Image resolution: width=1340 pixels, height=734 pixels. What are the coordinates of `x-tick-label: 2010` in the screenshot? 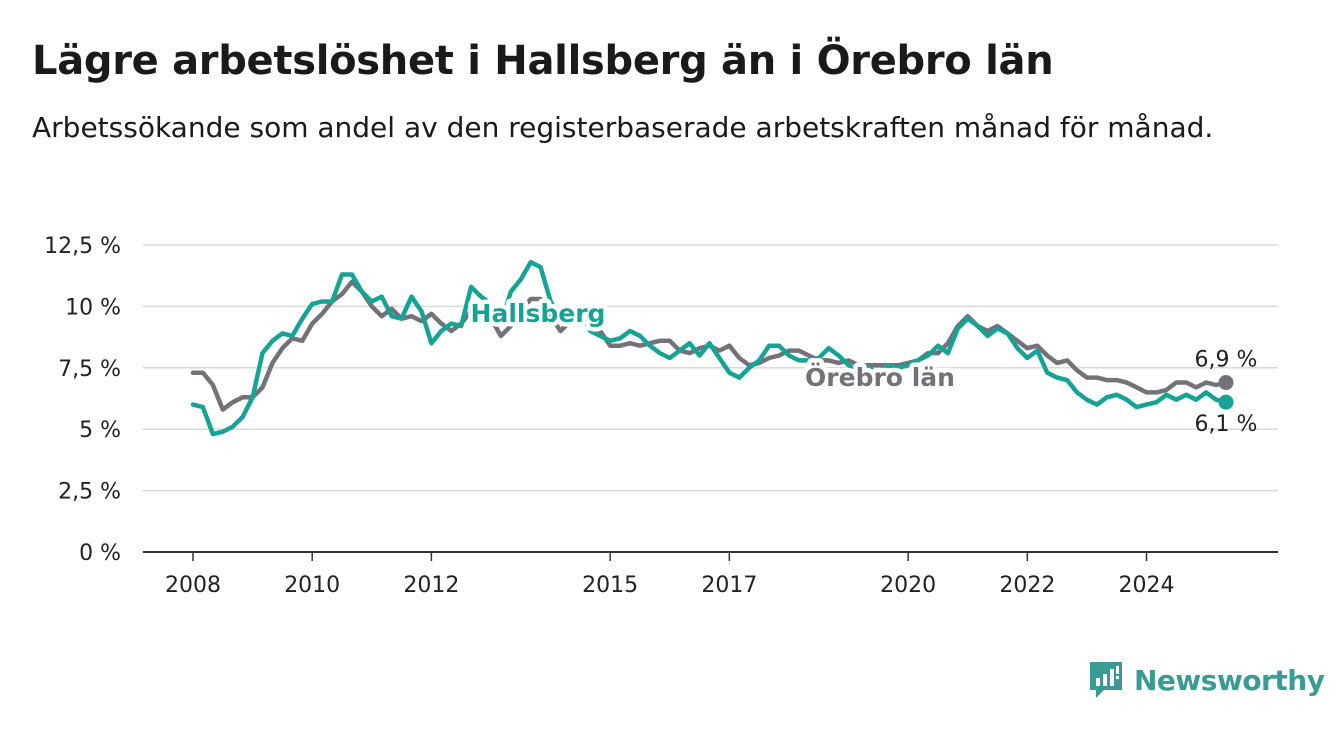 It's located at (312, 585).